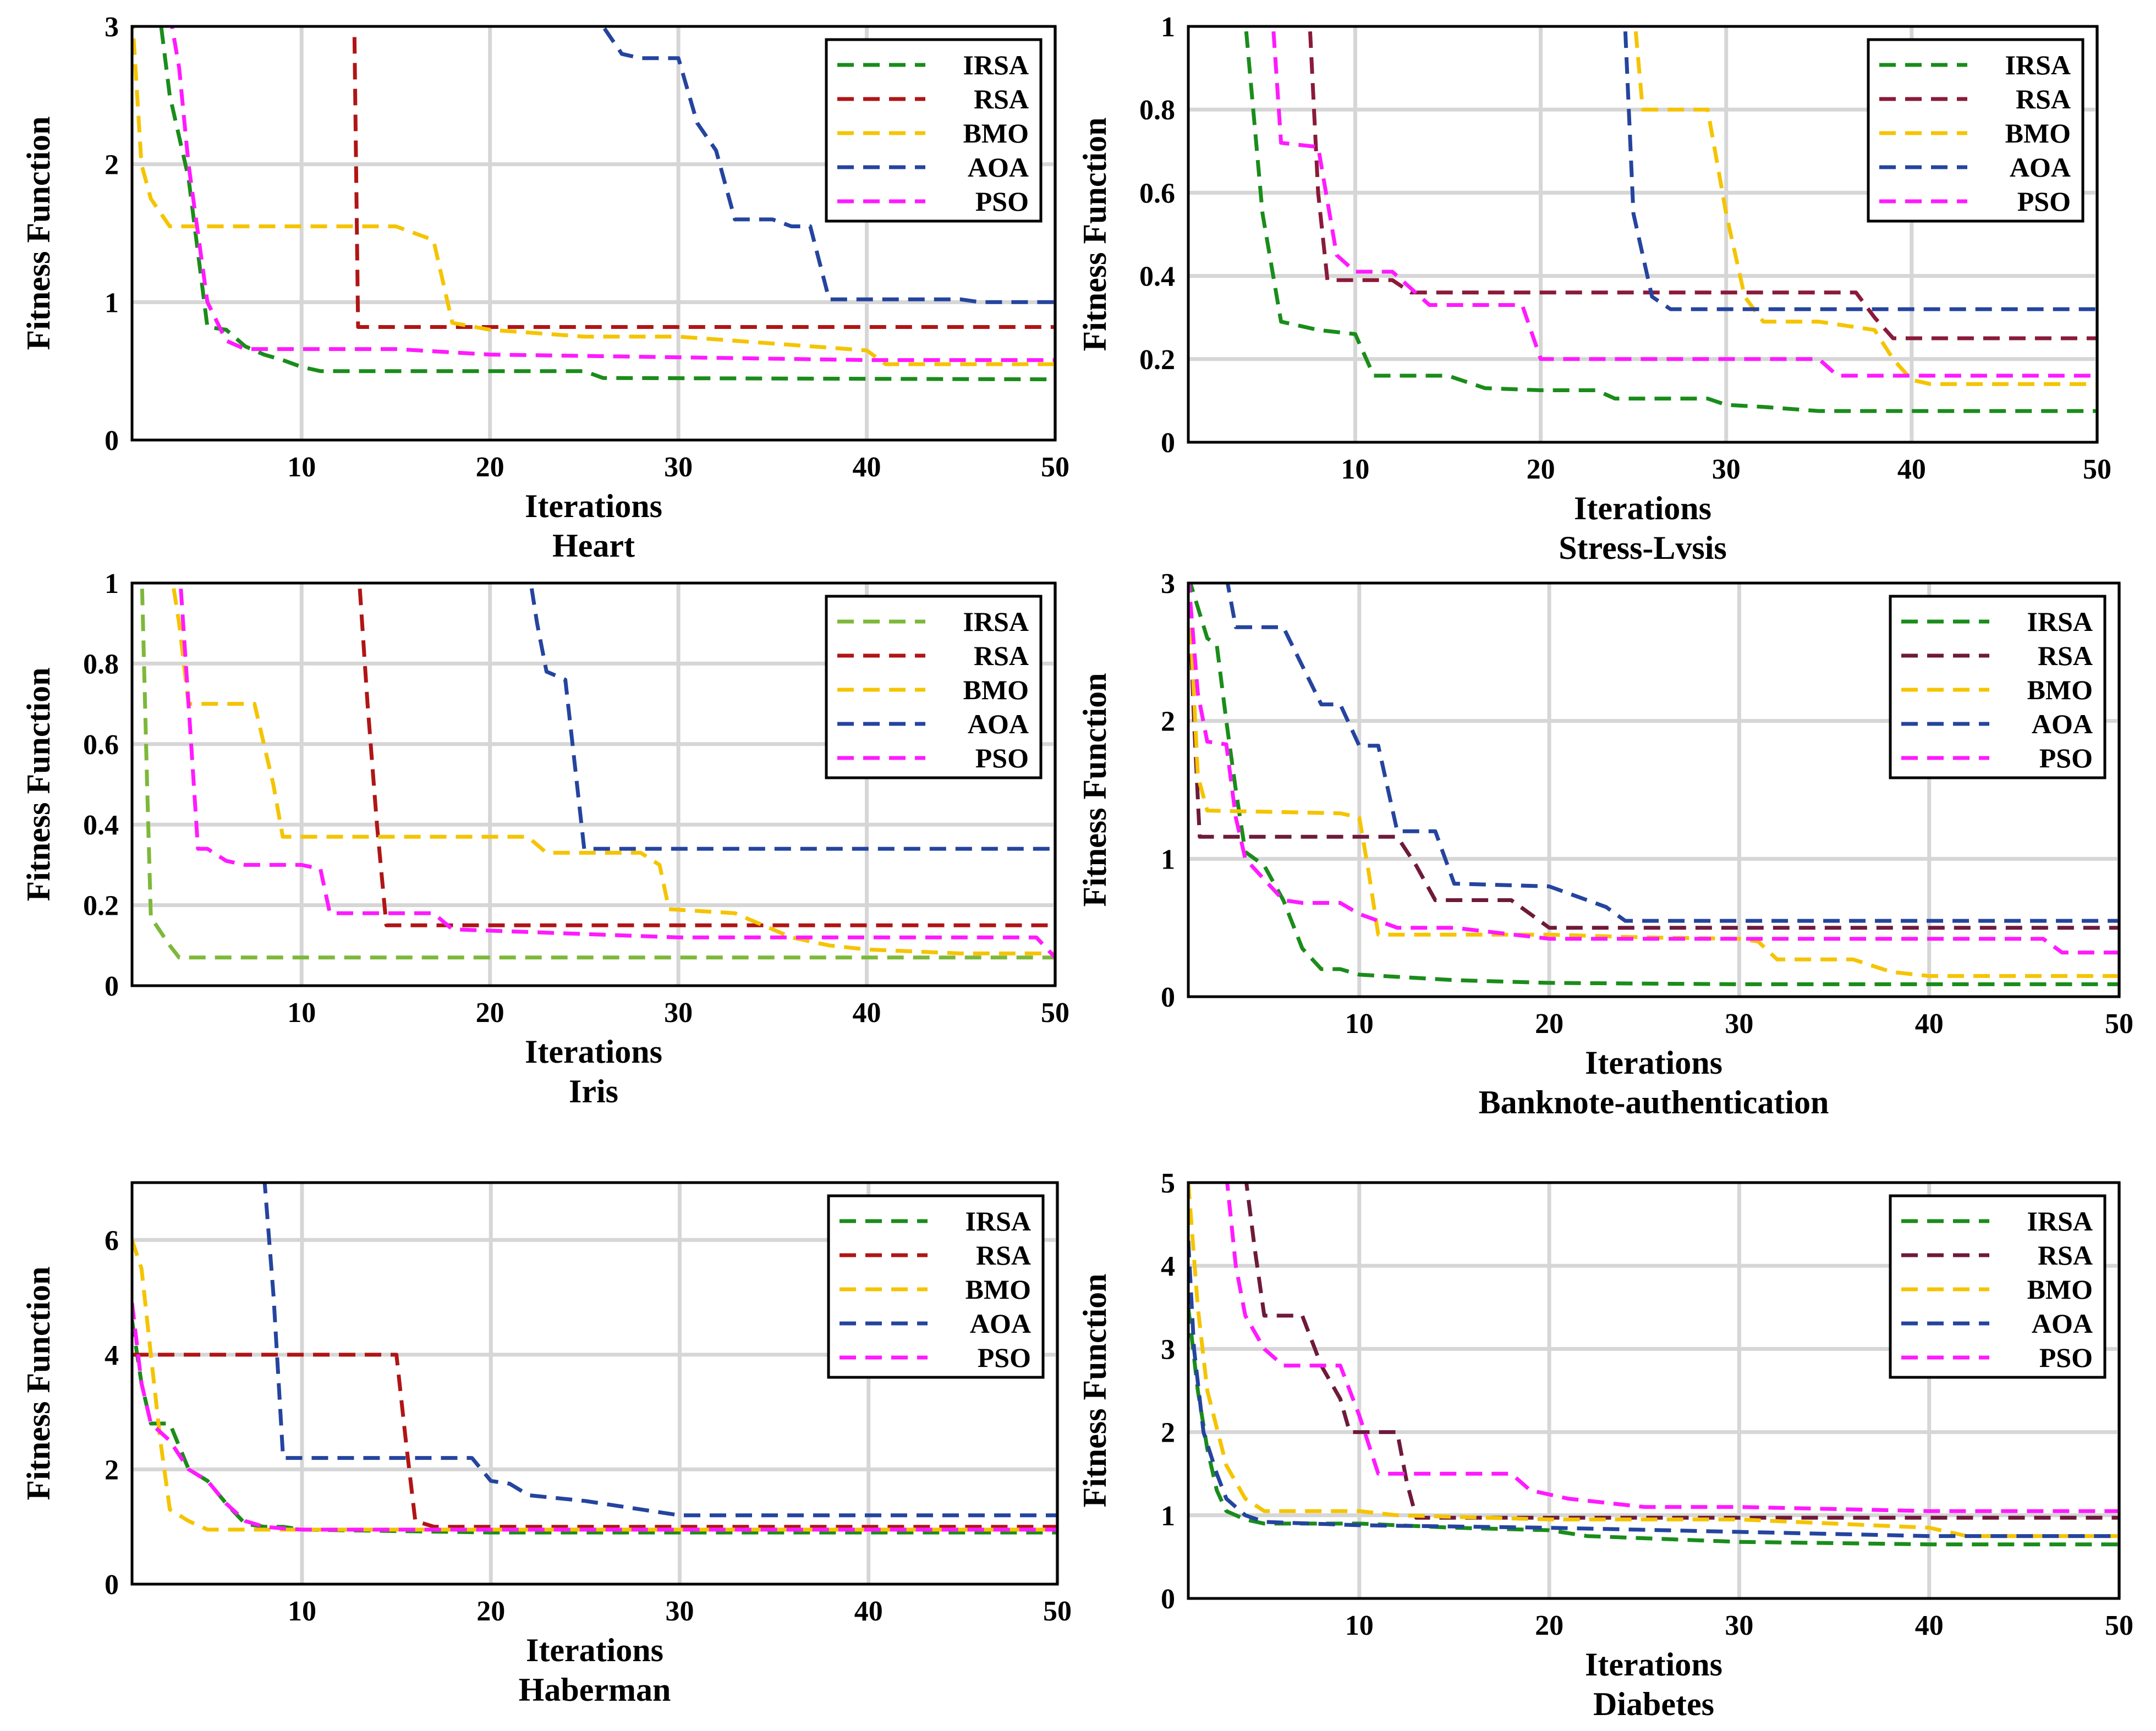 This screenshot has width=2156, height=1731. Describe the element at coordinates (1654, 1102) in the screenshot. I see `chart-caption: Banknote-authentication` at that location.